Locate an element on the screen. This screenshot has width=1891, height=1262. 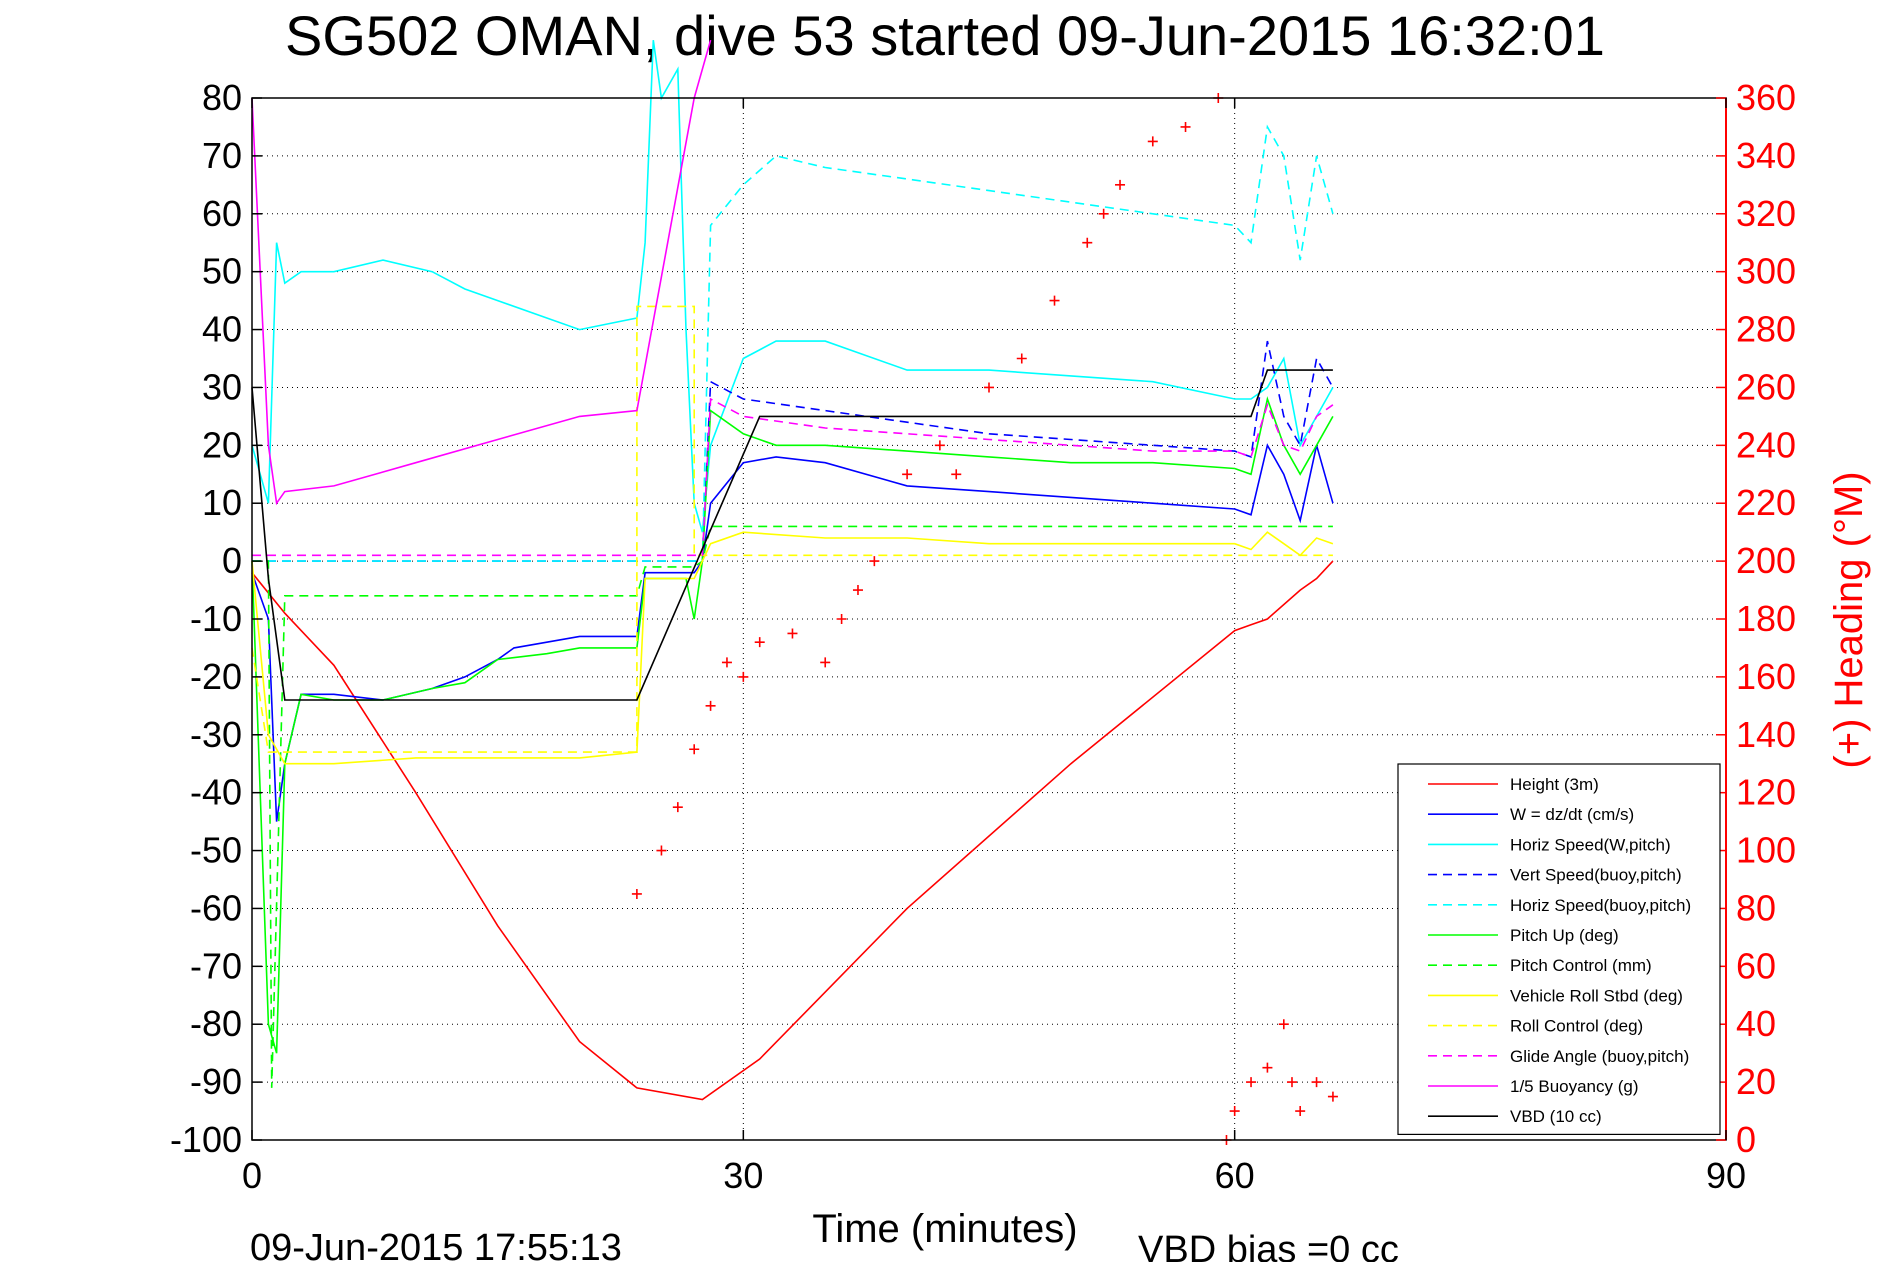
x-tick-label: 30 is located at coordinates (743, 1175).